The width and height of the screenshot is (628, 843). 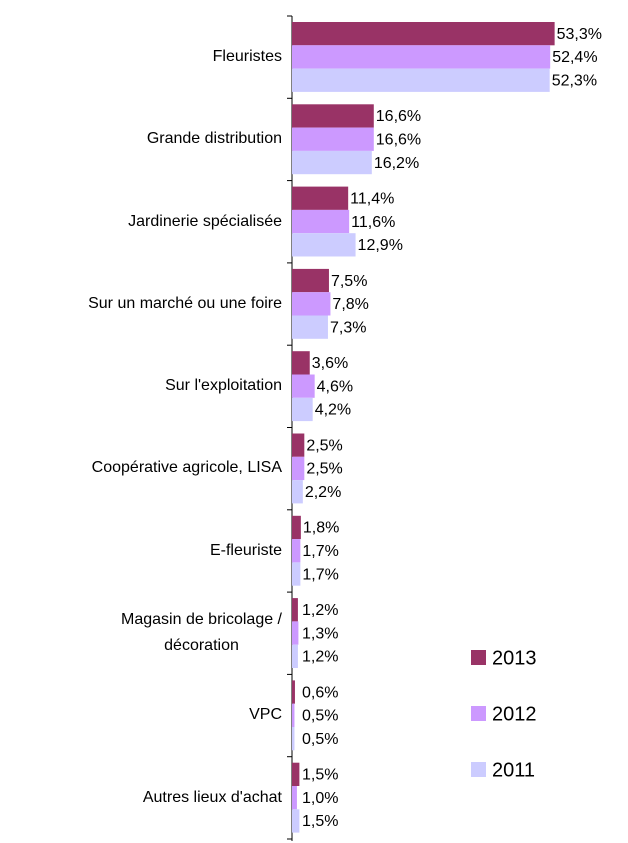 What do you see at coordinates (372, 198) in the screenshot?
I see `value-label: 11,4%` at bounding box center [372, 198].